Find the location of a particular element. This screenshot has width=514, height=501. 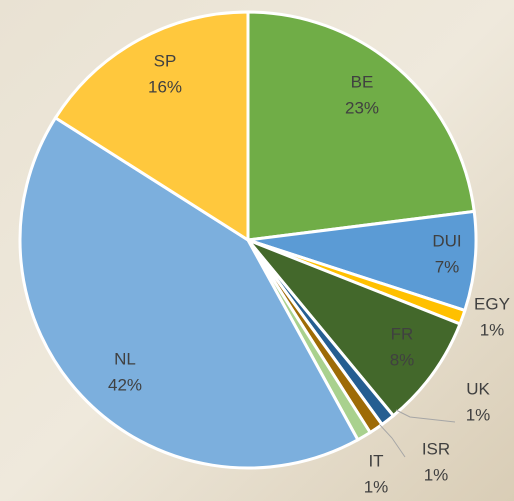

slice-label: SP is located at coordinates (165, 60).